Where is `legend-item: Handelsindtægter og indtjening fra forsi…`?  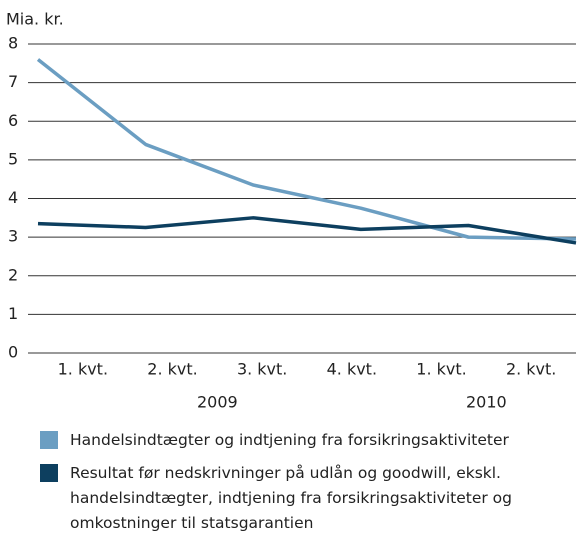 legend-item: Handelsindtægter og indtjening fra forsi… is located at coordinates (305, 440).